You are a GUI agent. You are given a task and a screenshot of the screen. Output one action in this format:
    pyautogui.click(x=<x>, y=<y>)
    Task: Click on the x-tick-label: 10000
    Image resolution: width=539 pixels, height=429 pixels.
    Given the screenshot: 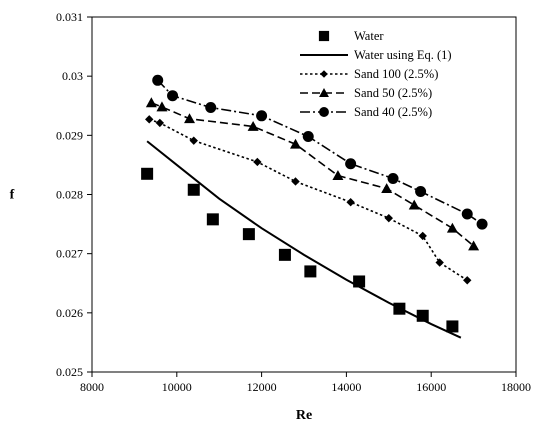 What is the action you would take?
    pyautogui.click(x=177, y=387)
    